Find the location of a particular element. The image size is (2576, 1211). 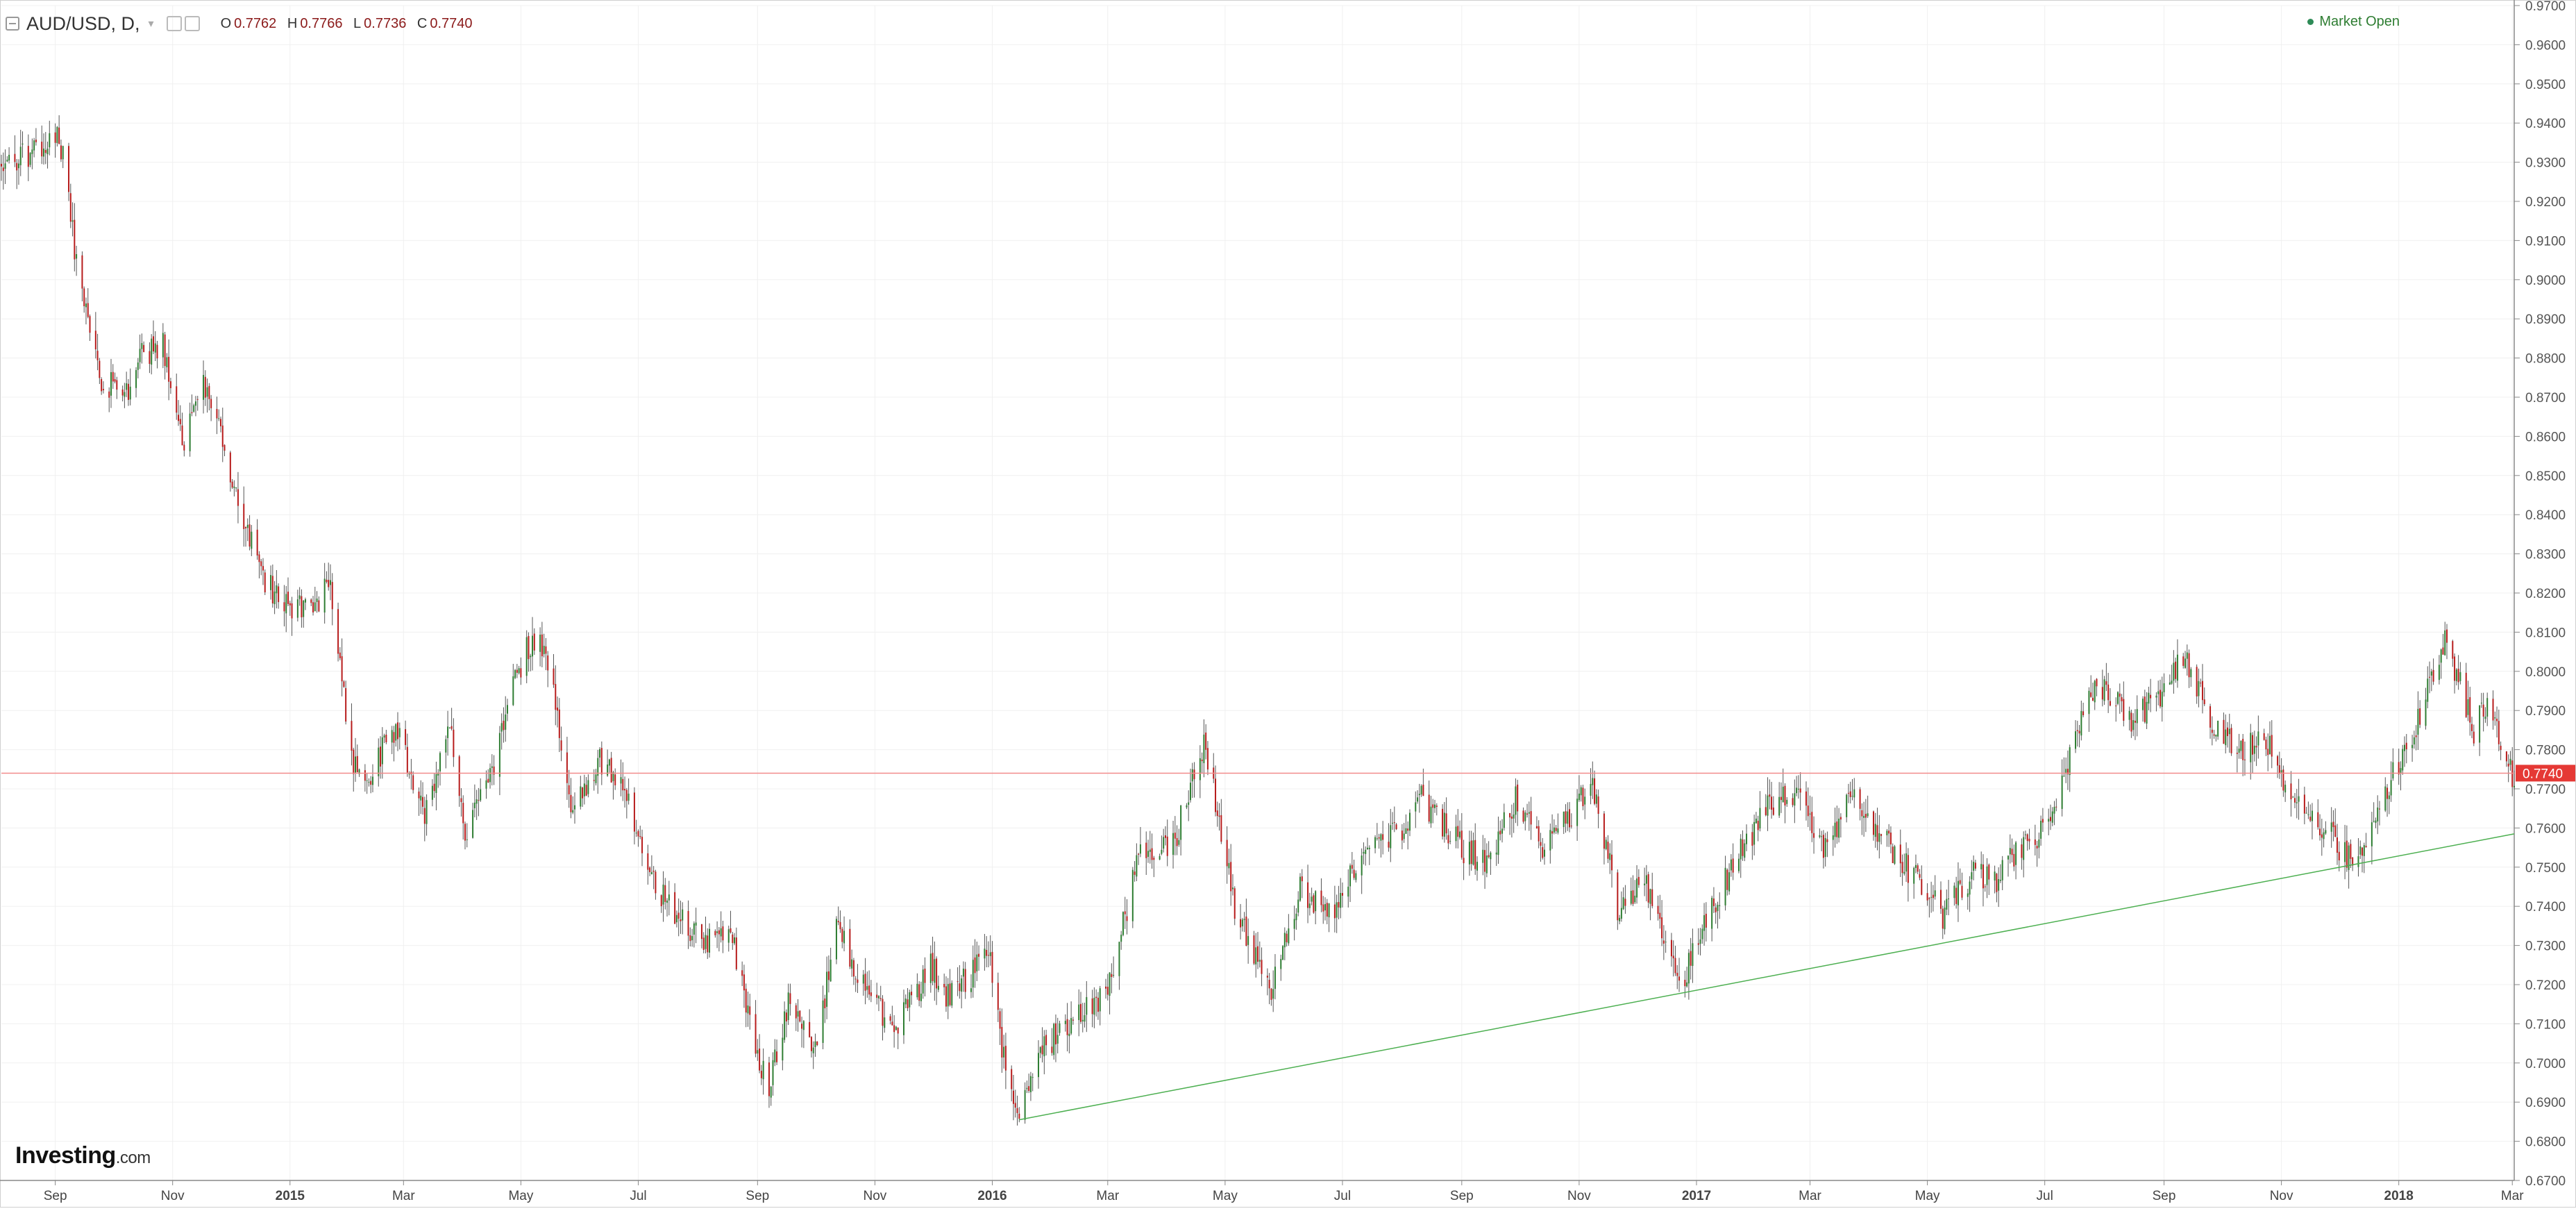

x-tick-label: Mar is located at coordinates (2512, 1196).